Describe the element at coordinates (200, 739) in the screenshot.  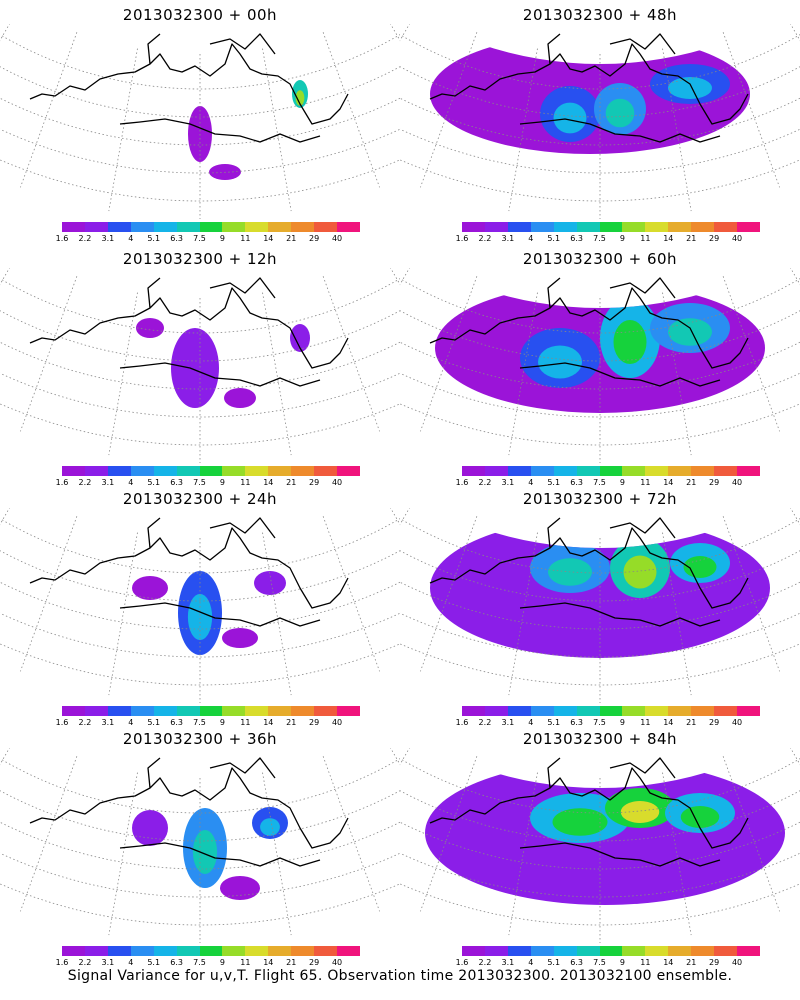
I see `panel-title: 2013032300 + 36h` at that location.